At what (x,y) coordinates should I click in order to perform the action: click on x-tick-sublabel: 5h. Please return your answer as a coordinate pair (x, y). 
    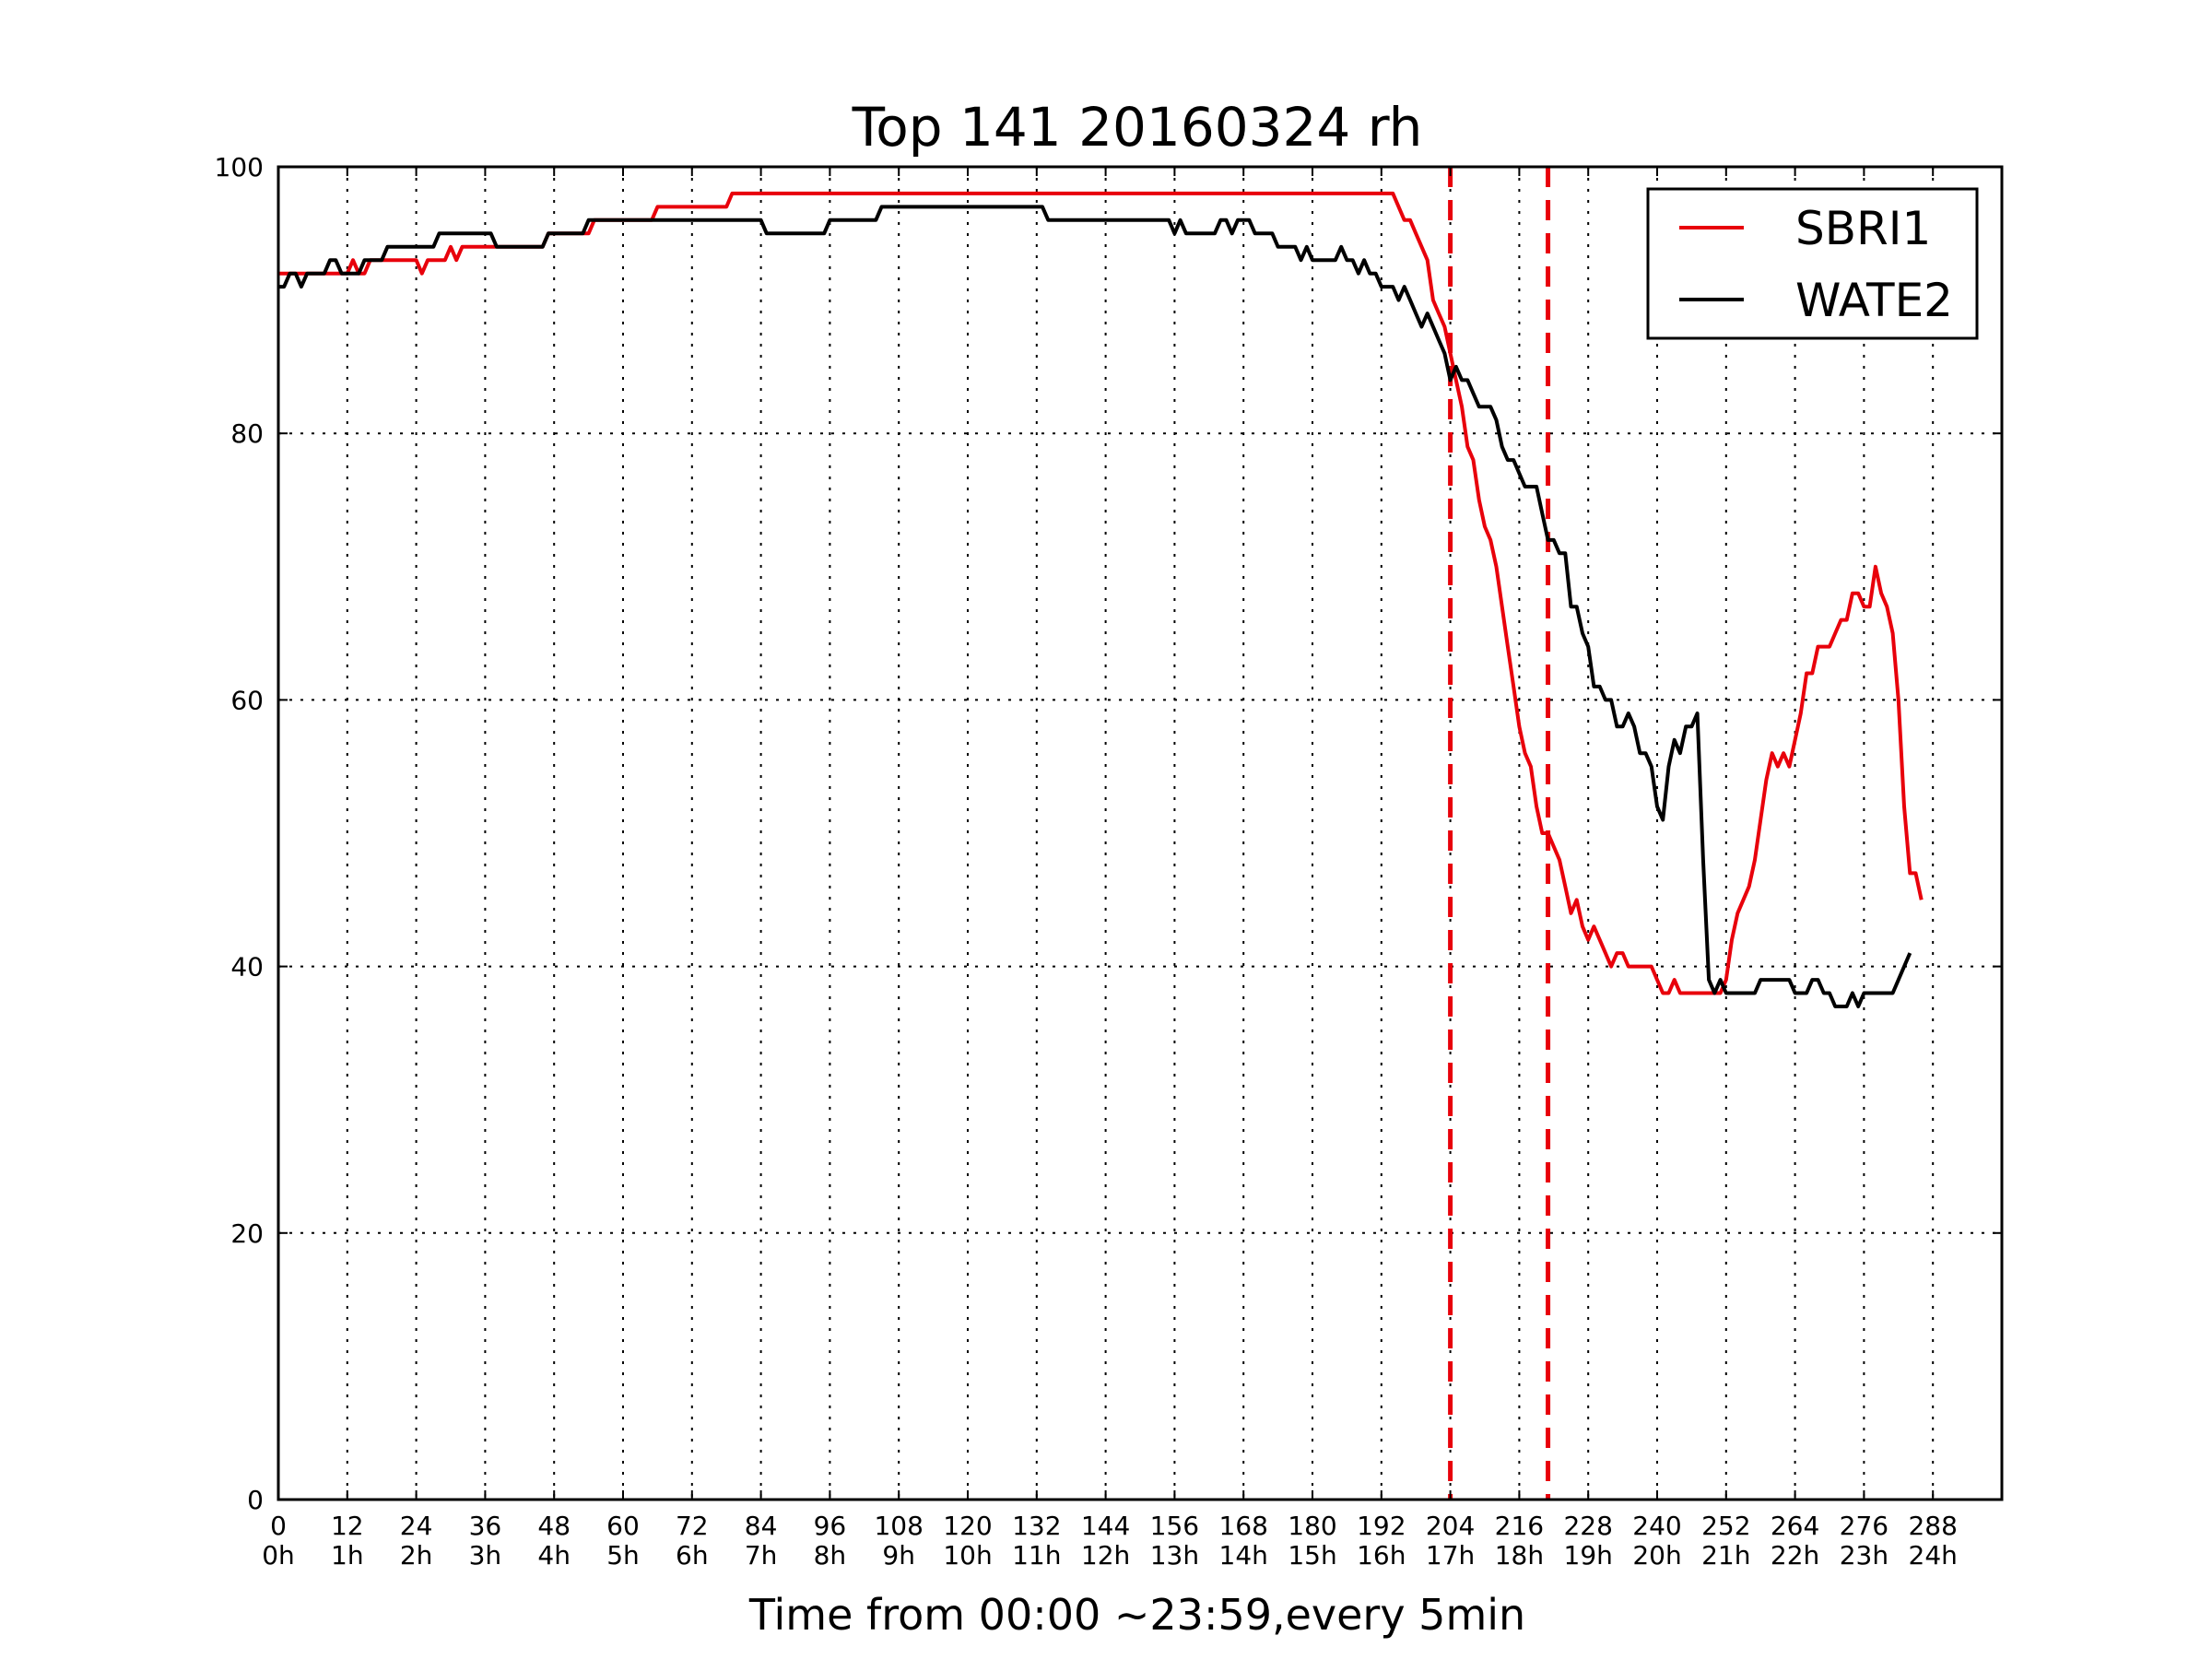
    Looking at the image, I should click on (623, 1555).